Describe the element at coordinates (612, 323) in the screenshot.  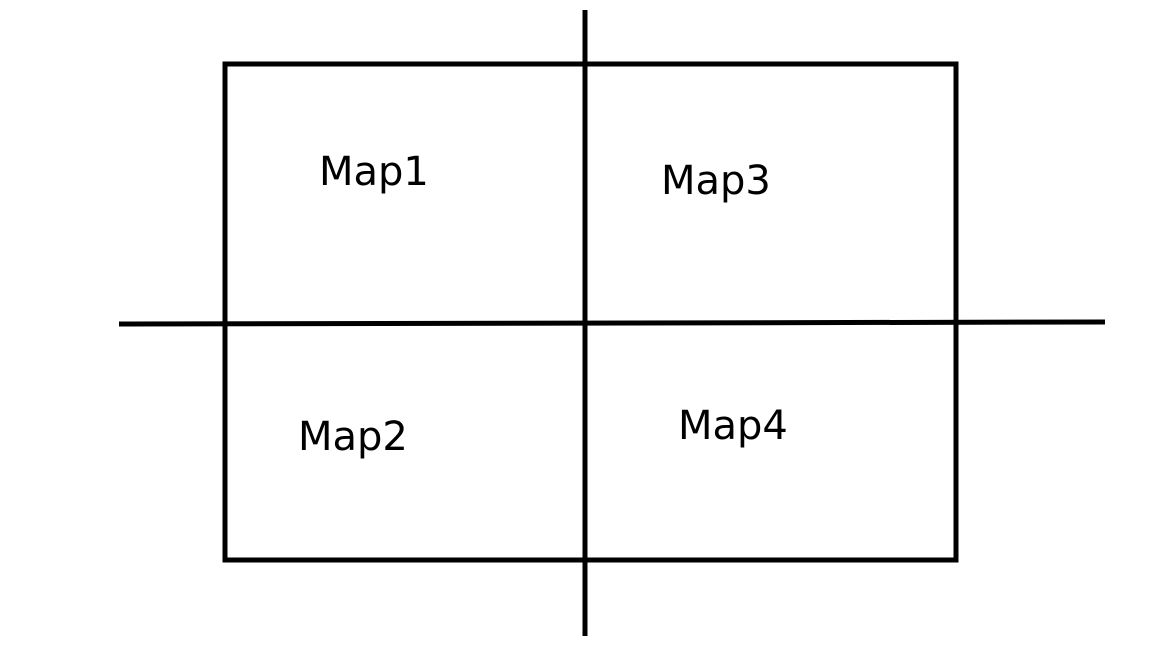
I see `horizontal-axis-line` at that location.